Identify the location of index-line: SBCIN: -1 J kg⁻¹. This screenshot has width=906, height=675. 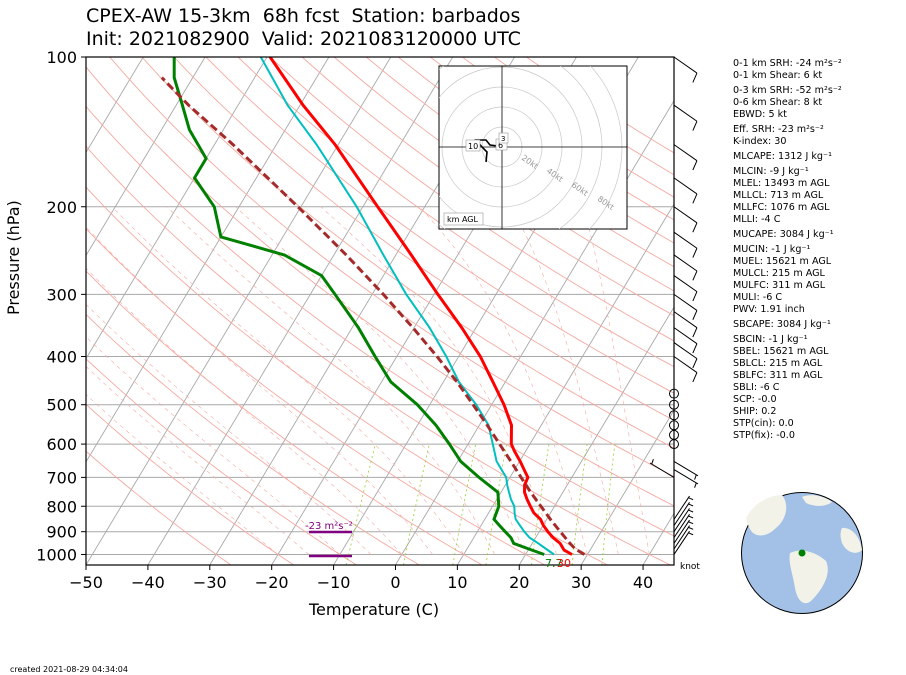
(770, 339).